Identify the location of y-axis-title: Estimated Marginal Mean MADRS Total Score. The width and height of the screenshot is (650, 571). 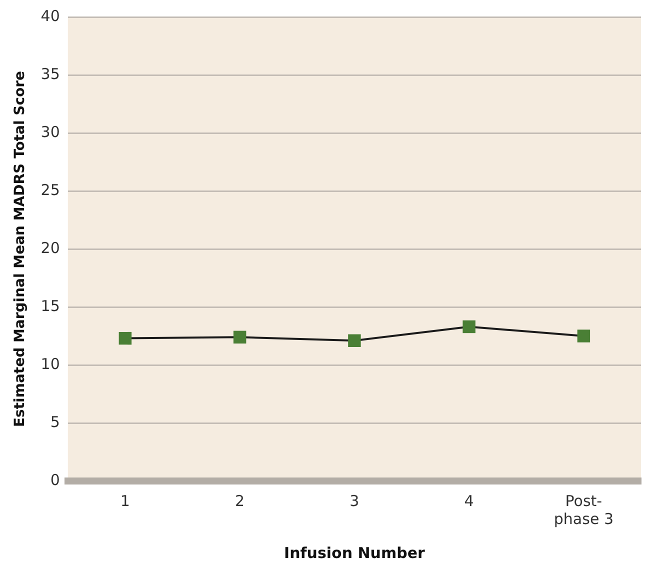
(20, 249).